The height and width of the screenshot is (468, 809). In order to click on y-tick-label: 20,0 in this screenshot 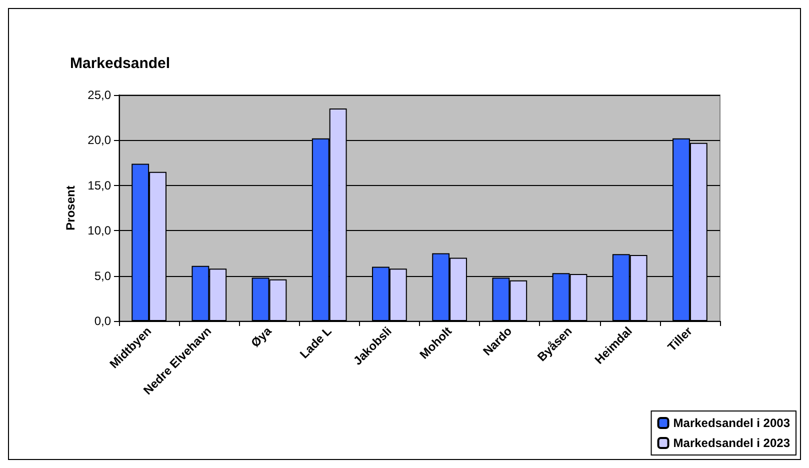, I will do `click(100, 140)`.